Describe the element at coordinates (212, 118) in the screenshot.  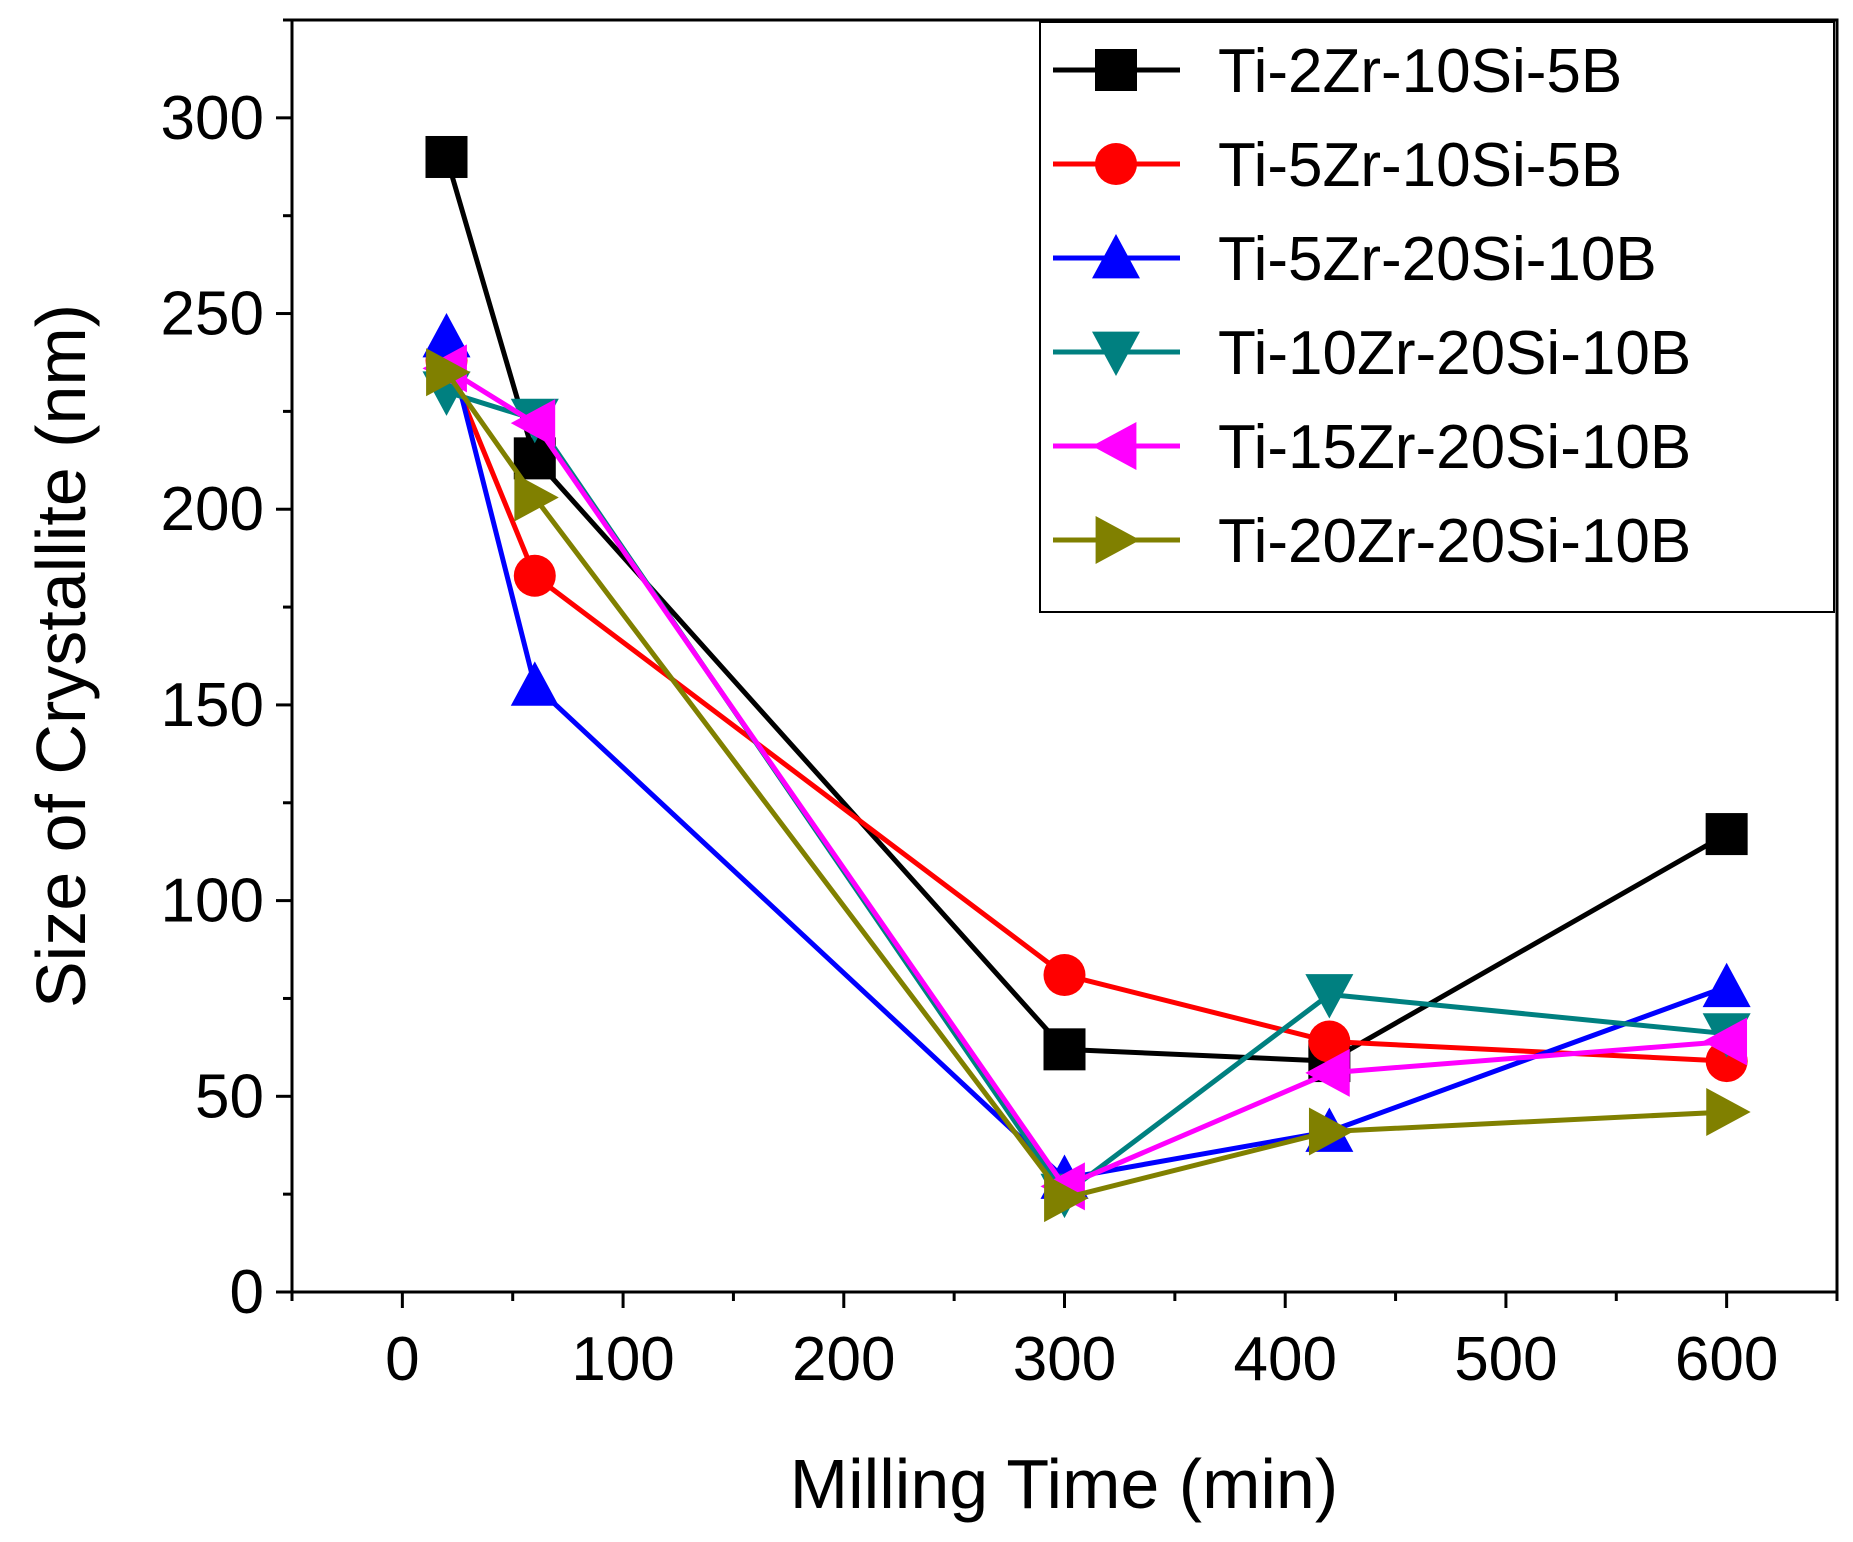
I see `y-tick-label: 300` at that location.